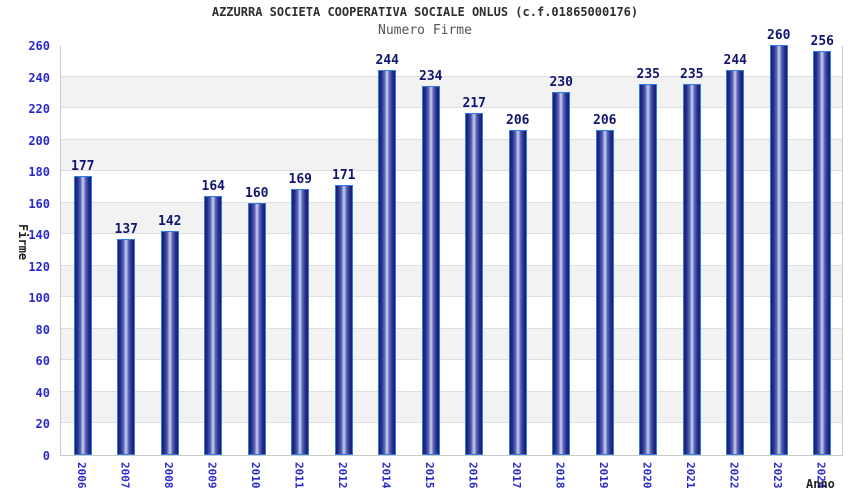  Describe the element at coordinates (344, 176) in the screenshot. I see `bar-value-label: 171` at that location.